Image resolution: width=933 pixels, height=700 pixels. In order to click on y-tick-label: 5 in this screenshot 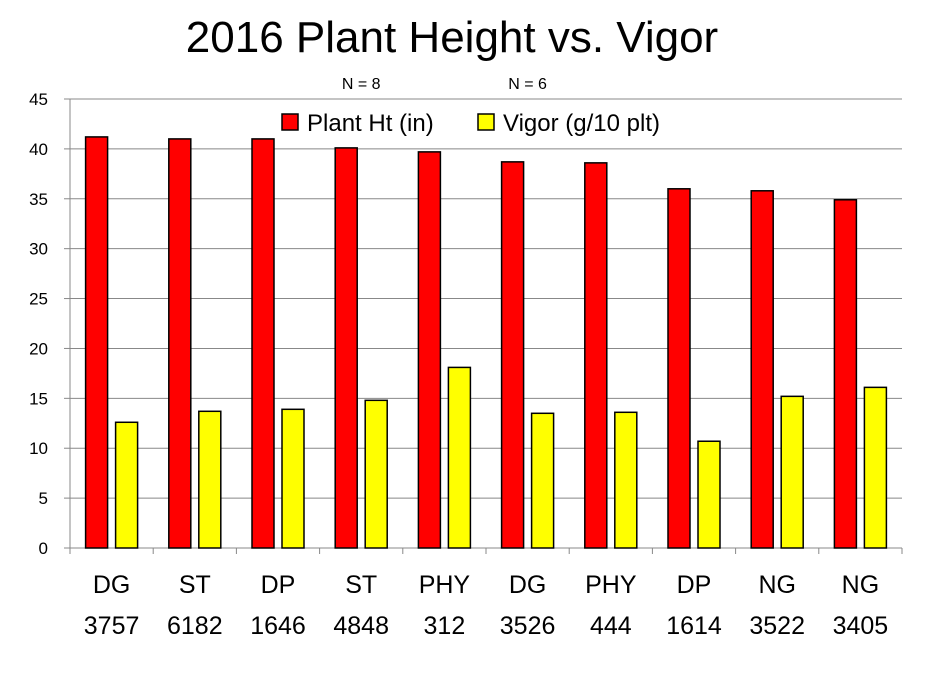, I will do `click(43, 498)`.